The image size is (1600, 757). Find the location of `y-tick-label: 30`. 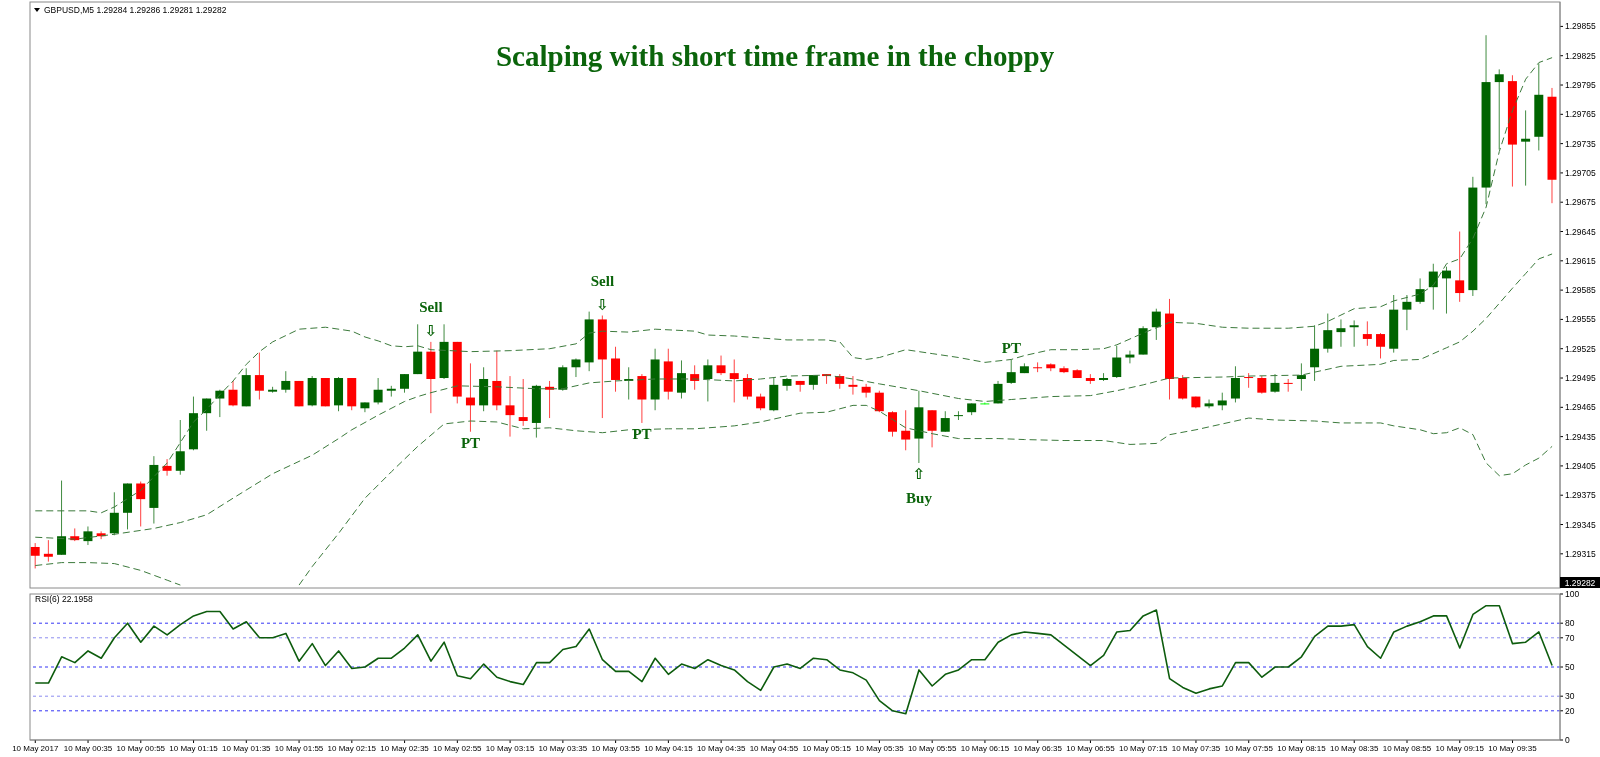

y-tick-label: 30 is located at coordinates (1570, 696).